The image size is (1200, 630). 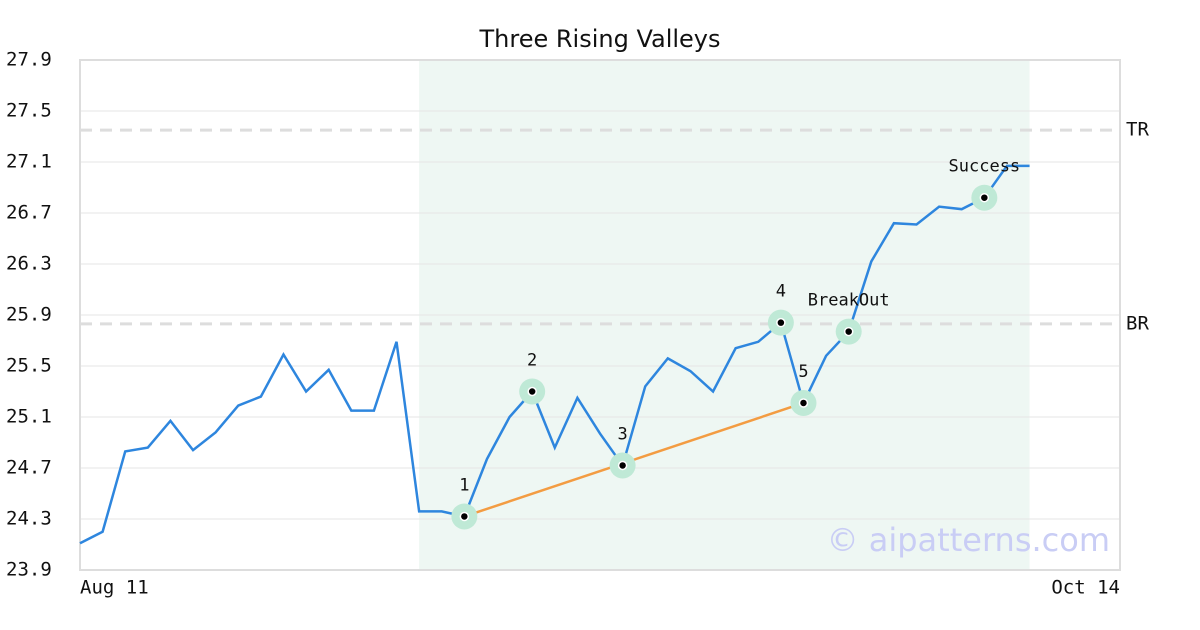 I want to click on watermark: © aipatterns.com, so click(x=968, y=540).